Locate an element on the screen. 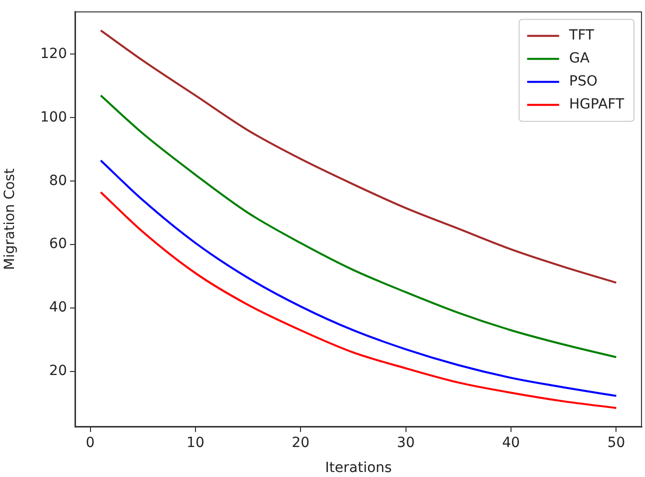 This screenshot has height=477, width=645. x-tick-label: 10 is located at coordinates (195, 443).